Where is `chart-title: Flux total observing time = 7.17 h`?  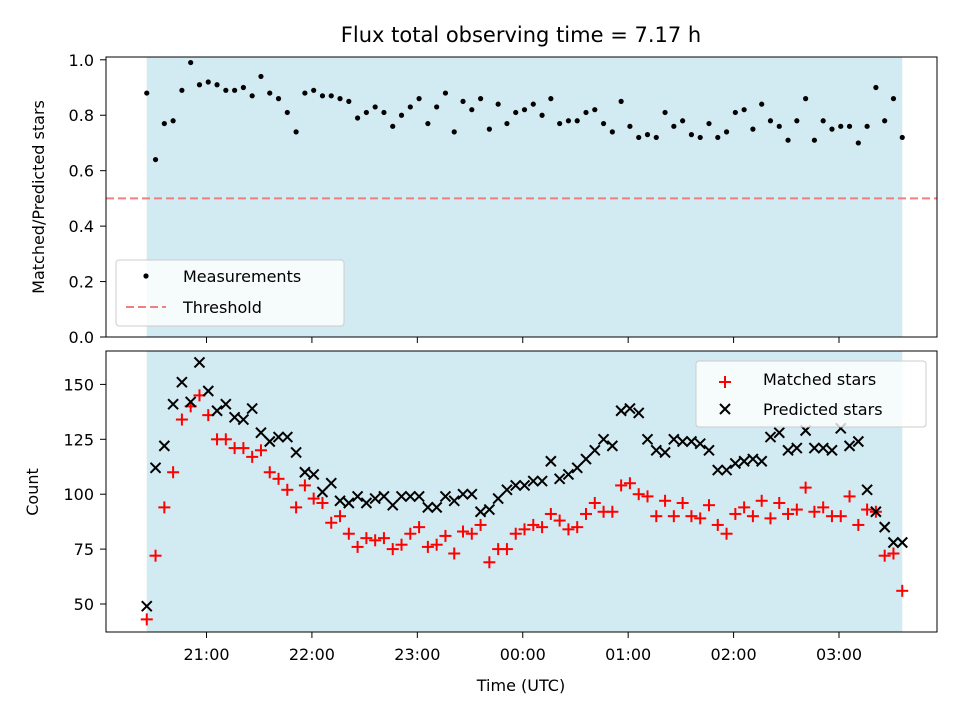
chart-title: Flux total observing time = 7.17 h is located at coordinates (521, 35).